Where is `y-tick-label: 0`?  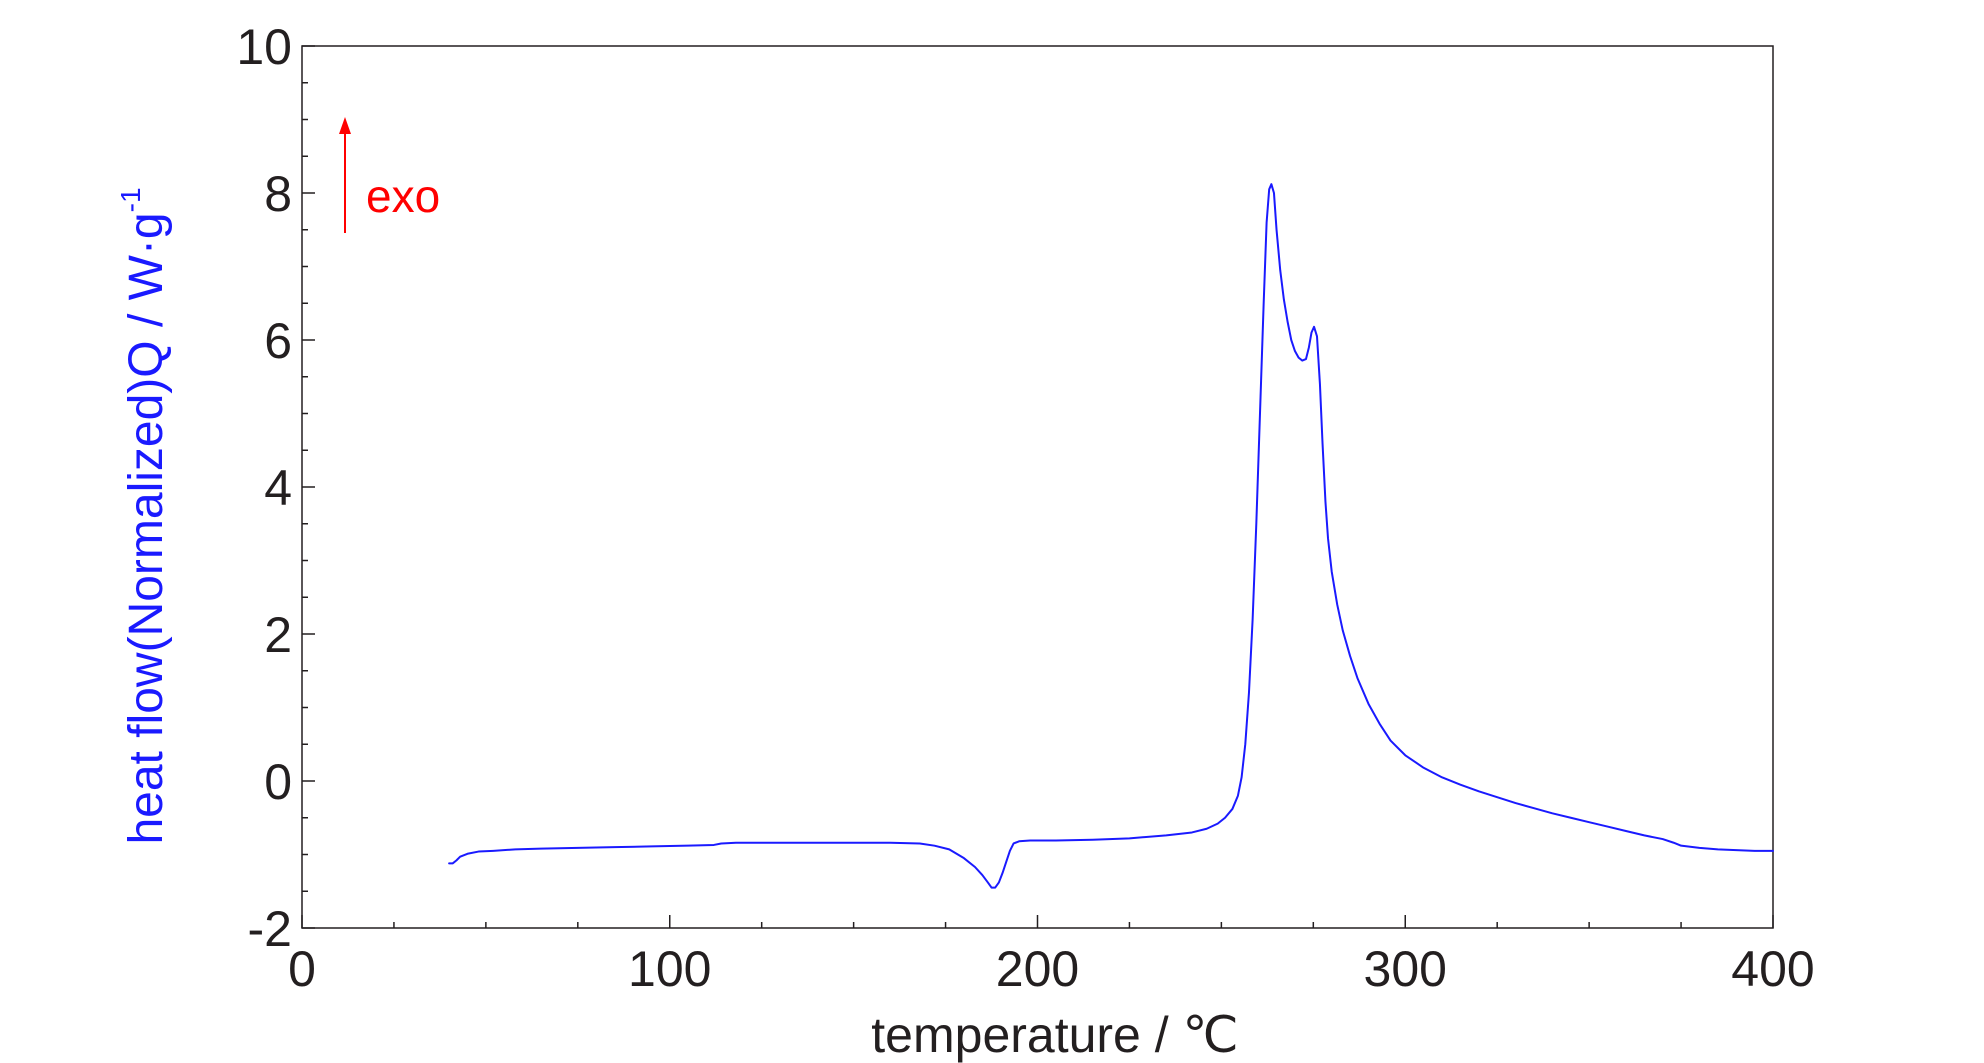
y-tick-label: 0 is located at coordinates (278, 782).